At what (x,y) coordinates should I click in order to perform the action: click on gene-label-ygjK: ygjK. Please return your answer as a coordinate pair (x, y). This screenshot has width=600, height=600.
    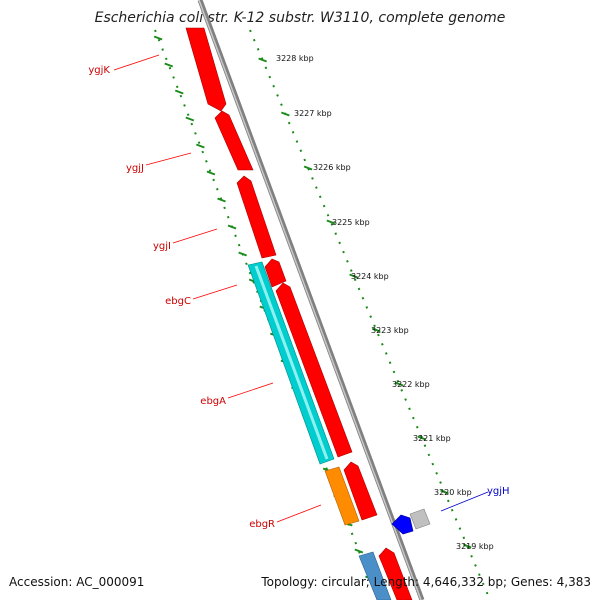
    Looking at the image, I should click on (99, 70).